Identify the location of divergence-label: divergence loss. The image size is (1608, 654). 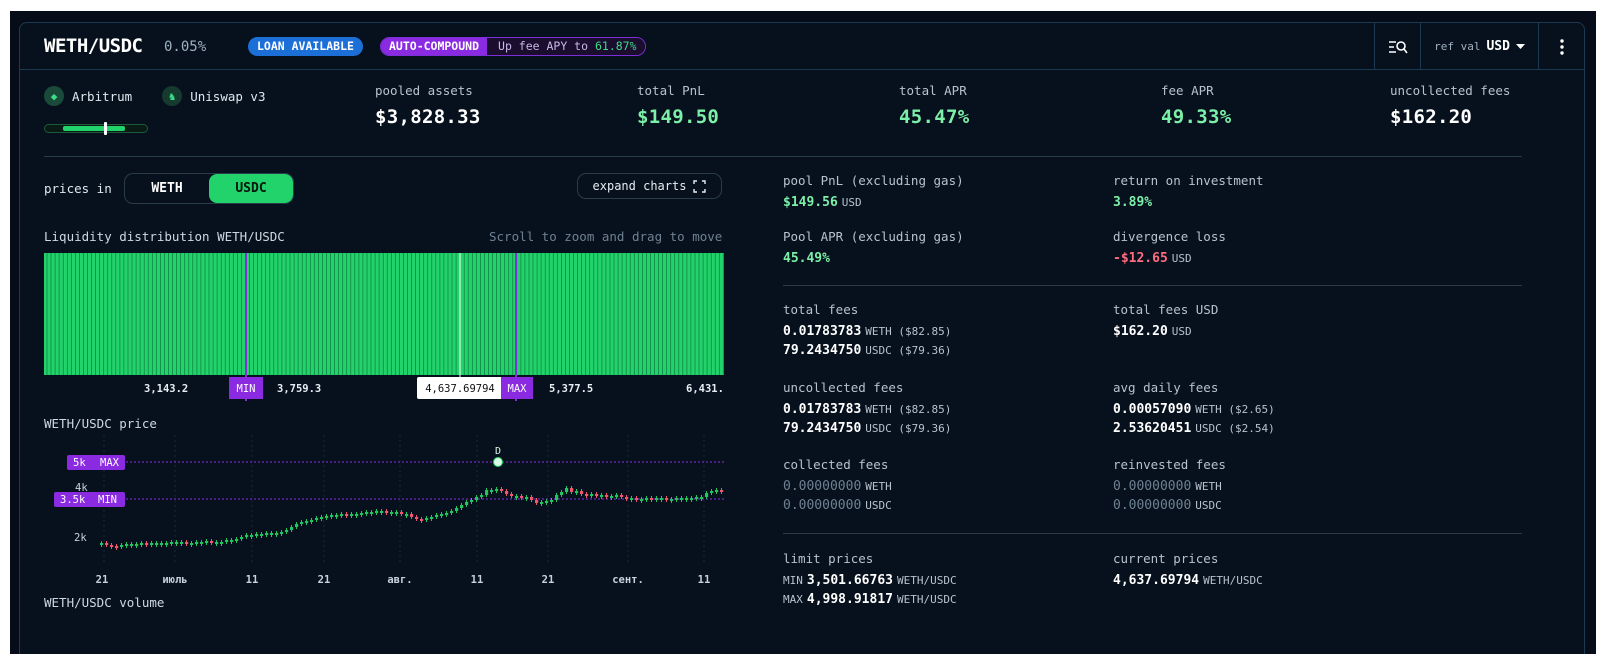
(1169, 236).